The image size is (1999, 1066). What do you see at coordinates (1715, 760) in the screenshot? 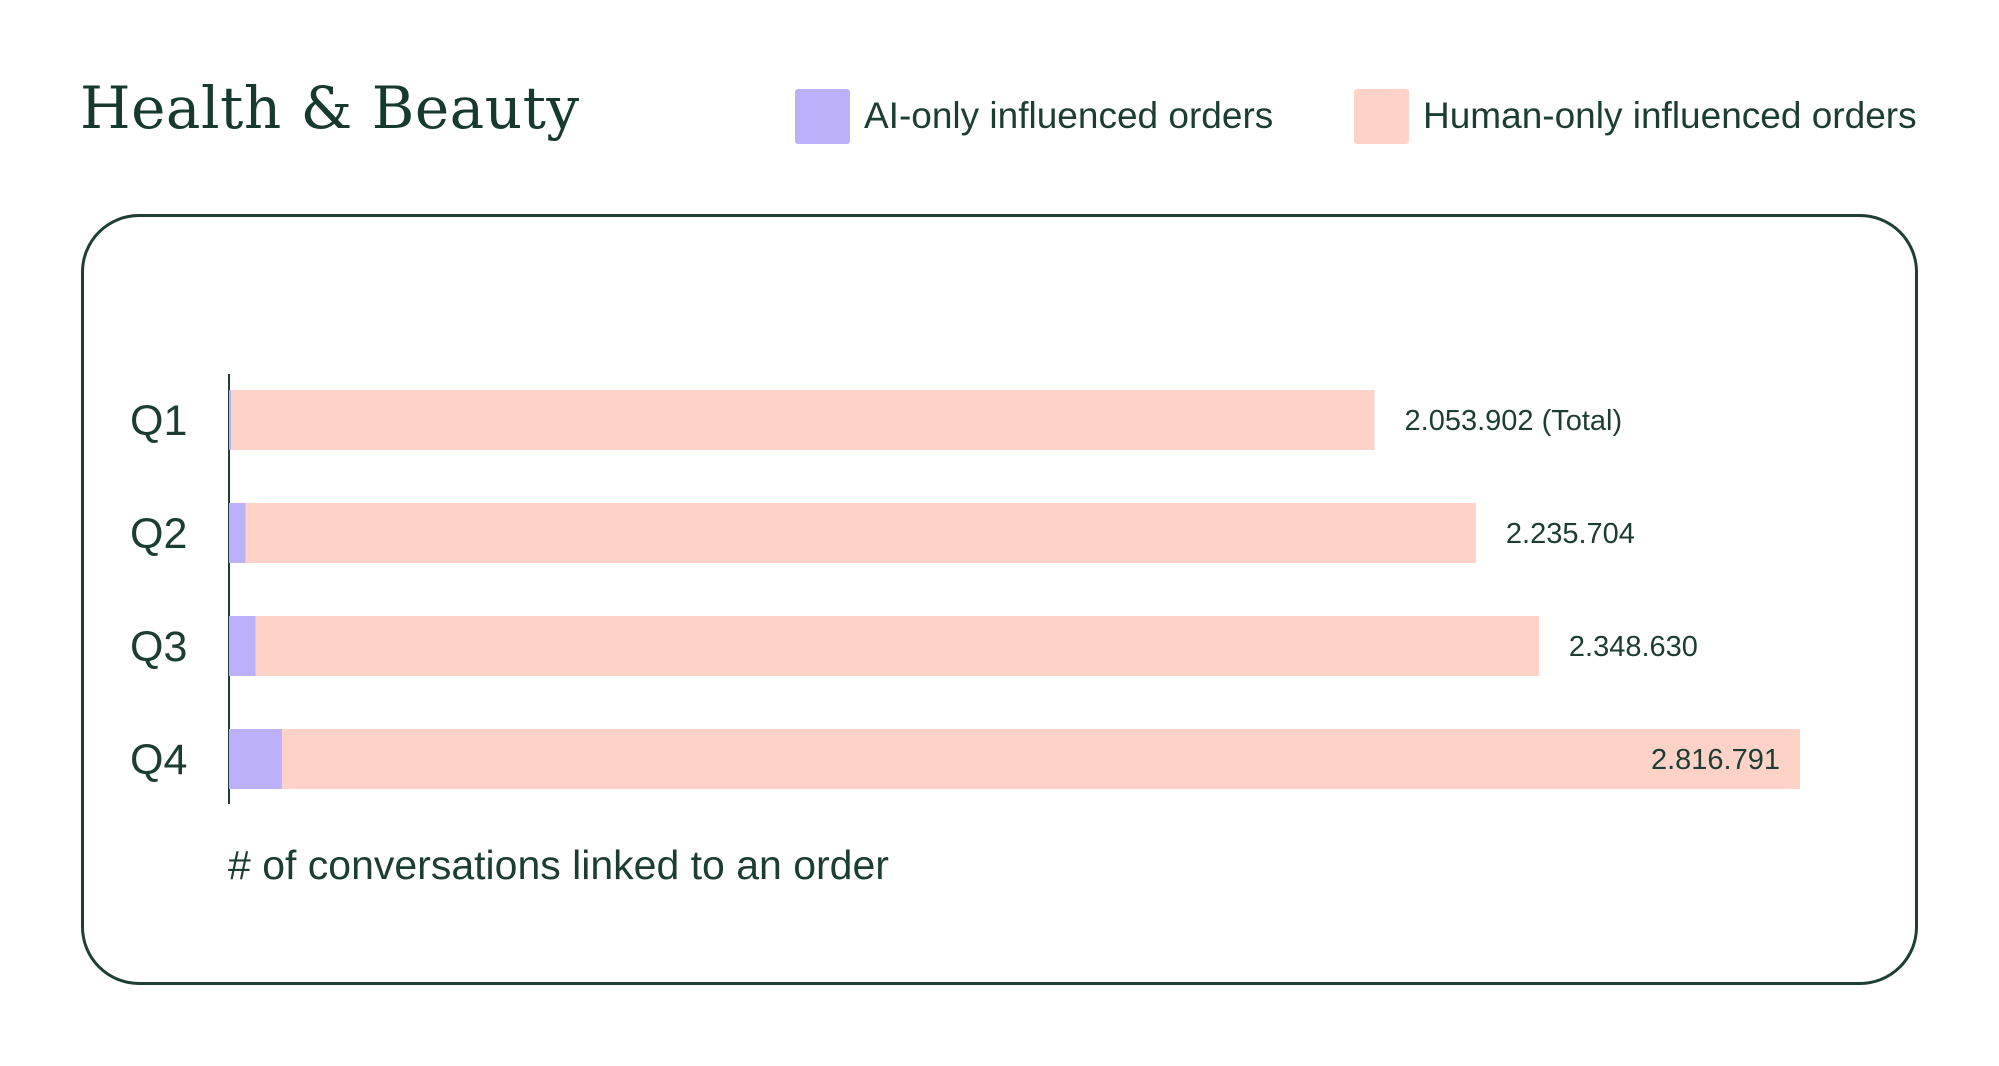
I see `total-label-q4: 2.816.791` at bounding box center [1715, 760].